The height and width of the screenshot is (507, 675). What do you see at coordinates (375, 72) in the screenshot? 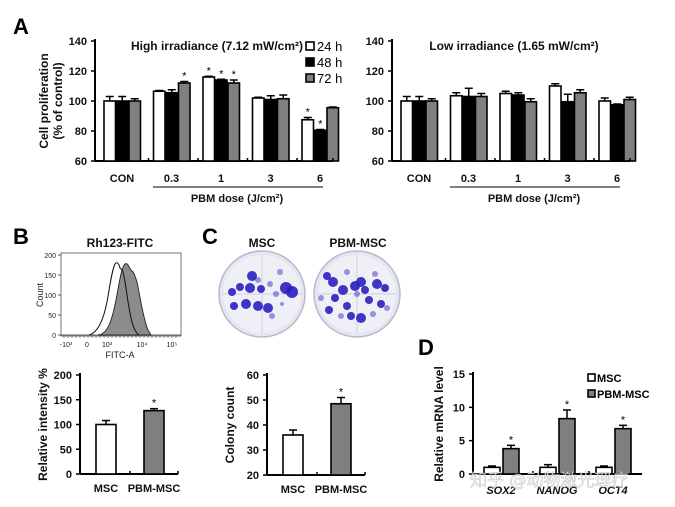
I see `y-tick-label: 120` at bounding box center [375, 72].